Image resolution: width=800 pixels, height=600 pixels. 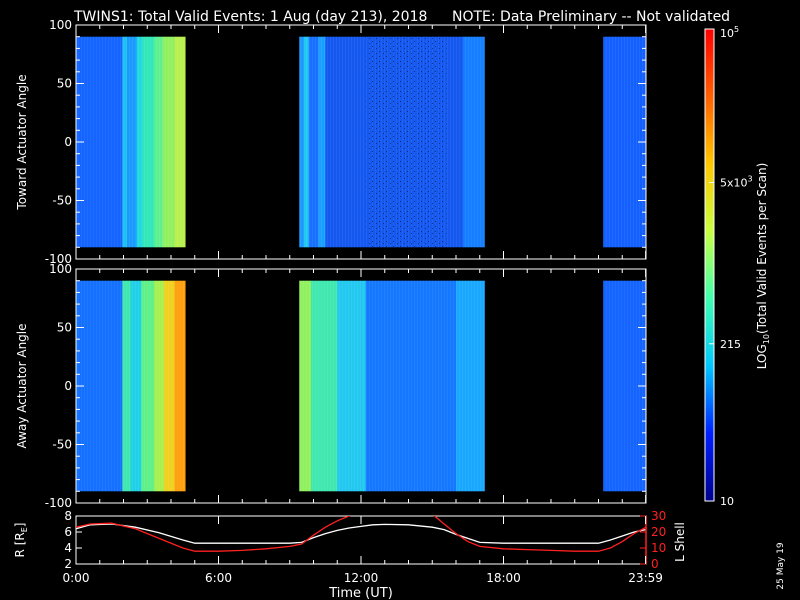 I want to click on orbit-lines, so click(x=361, y=534).